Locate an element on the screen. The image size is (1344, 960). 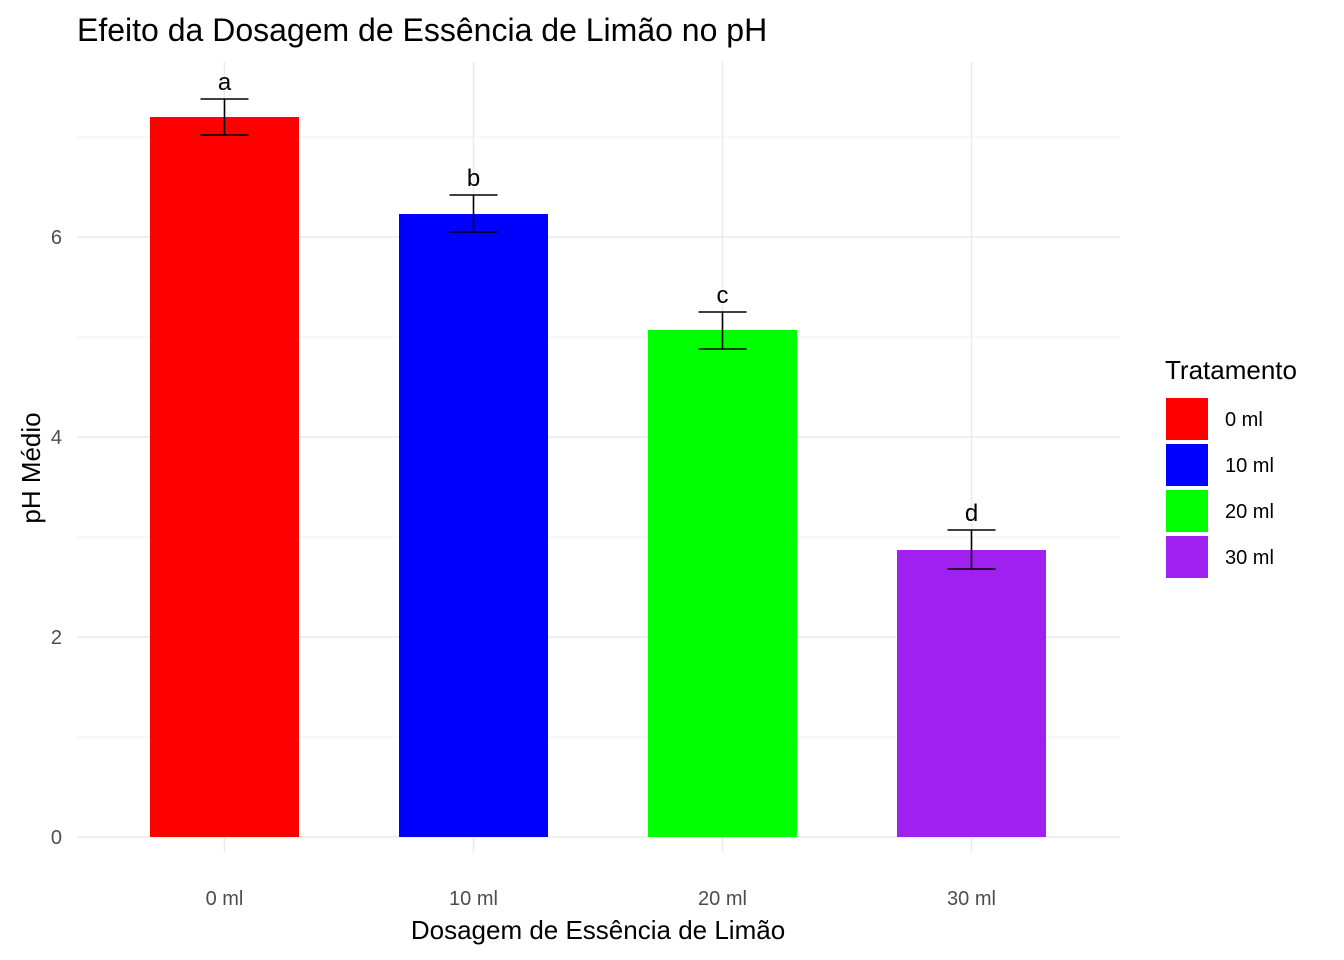
significance-label: b is located at coordinates (473, 178).